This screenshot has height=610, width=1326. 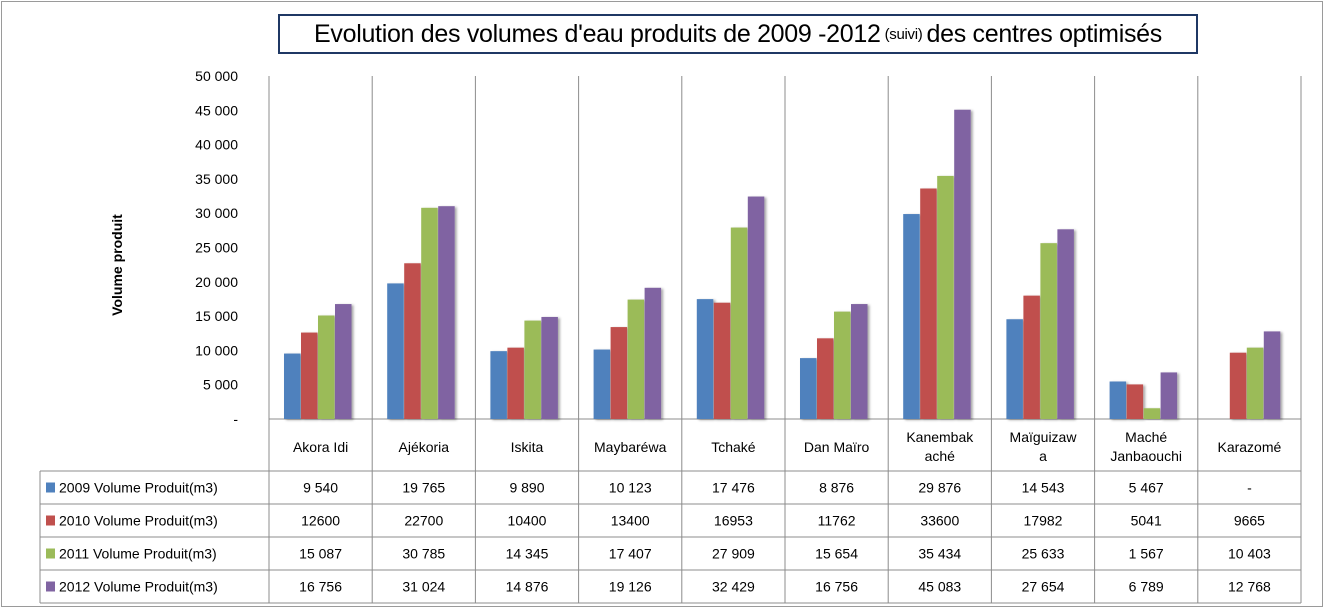 I want to click on y-tick-label: 10 000, so click(x=216, y=350).